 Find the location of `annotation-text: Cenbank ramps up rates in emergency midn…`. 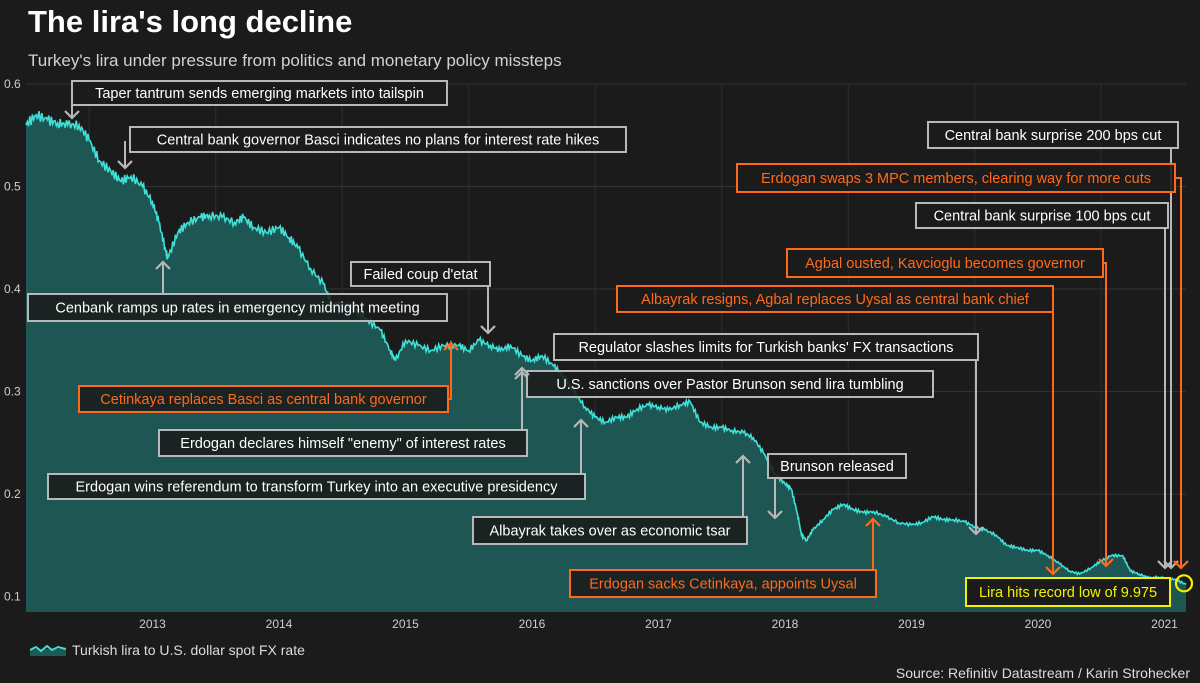

annotation-text: Cenbank ramps up rates in emergency midn… is located at coordinates (237, 309).